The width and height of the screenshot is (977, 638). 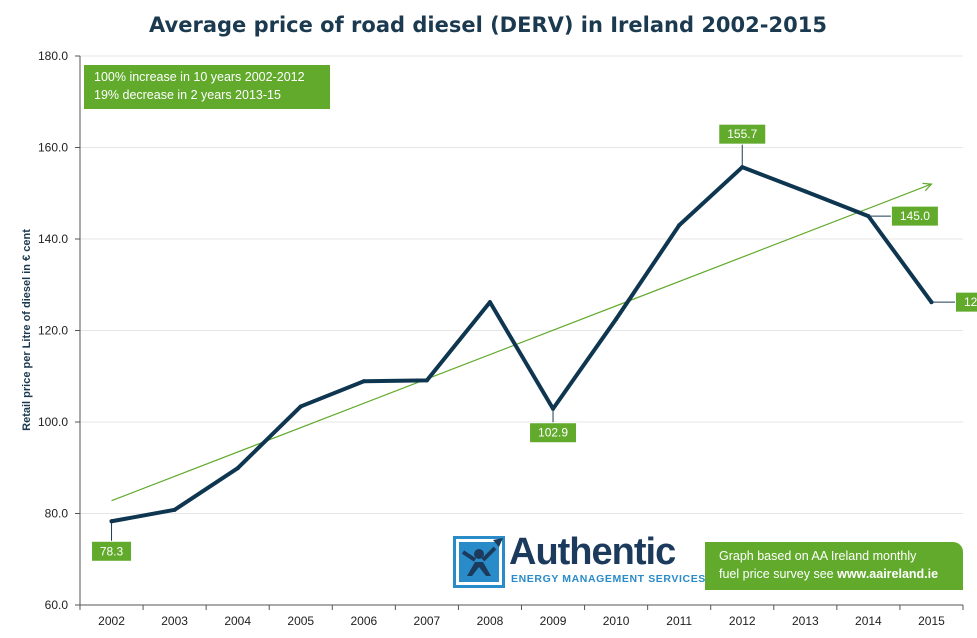 What do you see at coordinates (57, 605) in the screenshot?
I see `y-tick-label: 60.0` at bounding box center [57, 605].